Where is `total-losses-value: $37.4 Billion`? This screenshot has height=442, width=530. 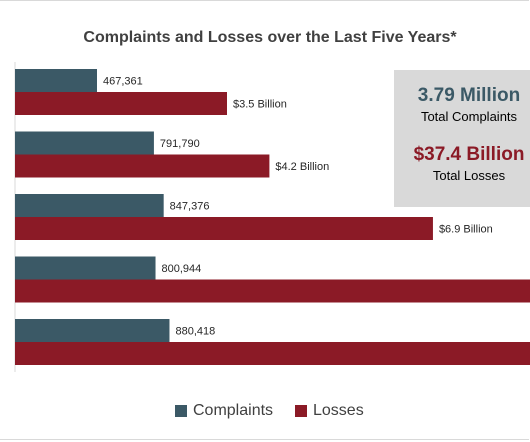
total-losses-value: $37.4 Billion is located at coordinates (469, 154).